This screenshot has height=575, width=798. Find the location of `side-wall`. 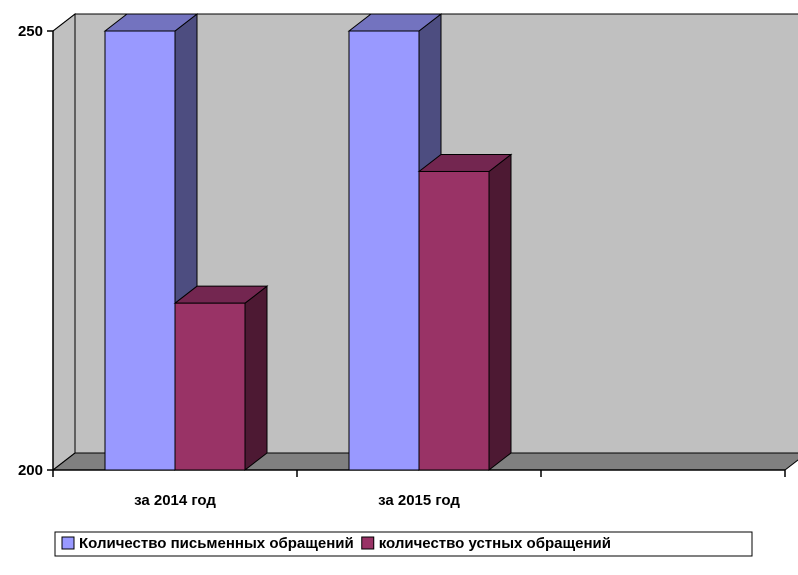

side-wall is located at coordinates (64, 242).